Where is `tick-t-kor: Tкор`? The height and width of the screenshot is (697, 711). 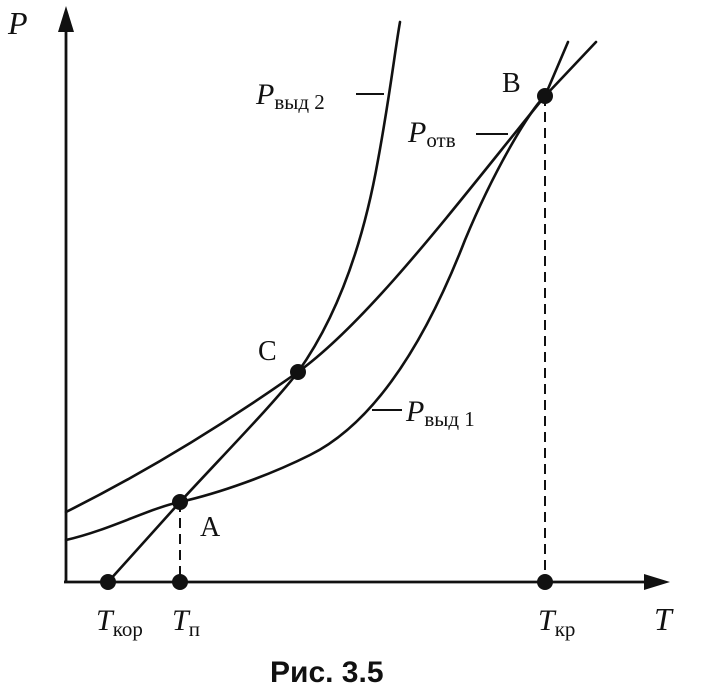
tick-t-kor: Tкор is located at coordinates (119, 622).